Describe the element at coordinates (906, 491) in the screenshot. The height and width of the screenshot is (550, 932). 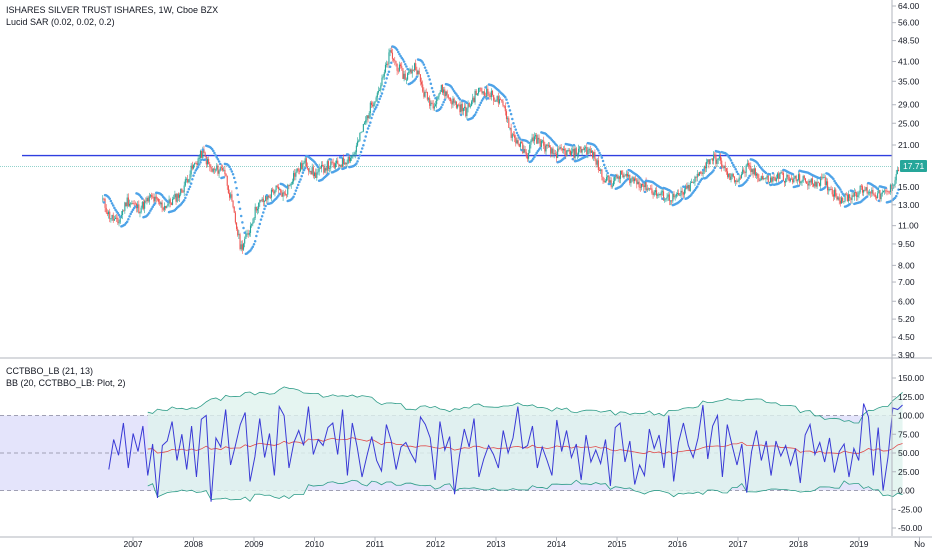
I see `osc-tick-label: 0.00` at that location.